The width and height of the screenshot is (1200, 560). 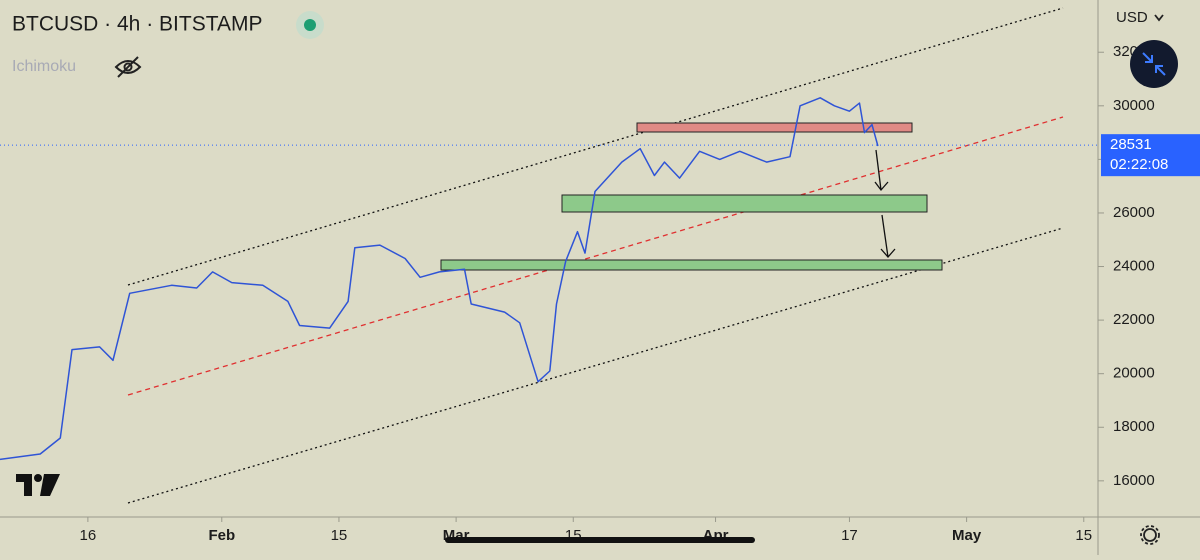 I want to click on collapse-button, so click(x=1154, y=64).